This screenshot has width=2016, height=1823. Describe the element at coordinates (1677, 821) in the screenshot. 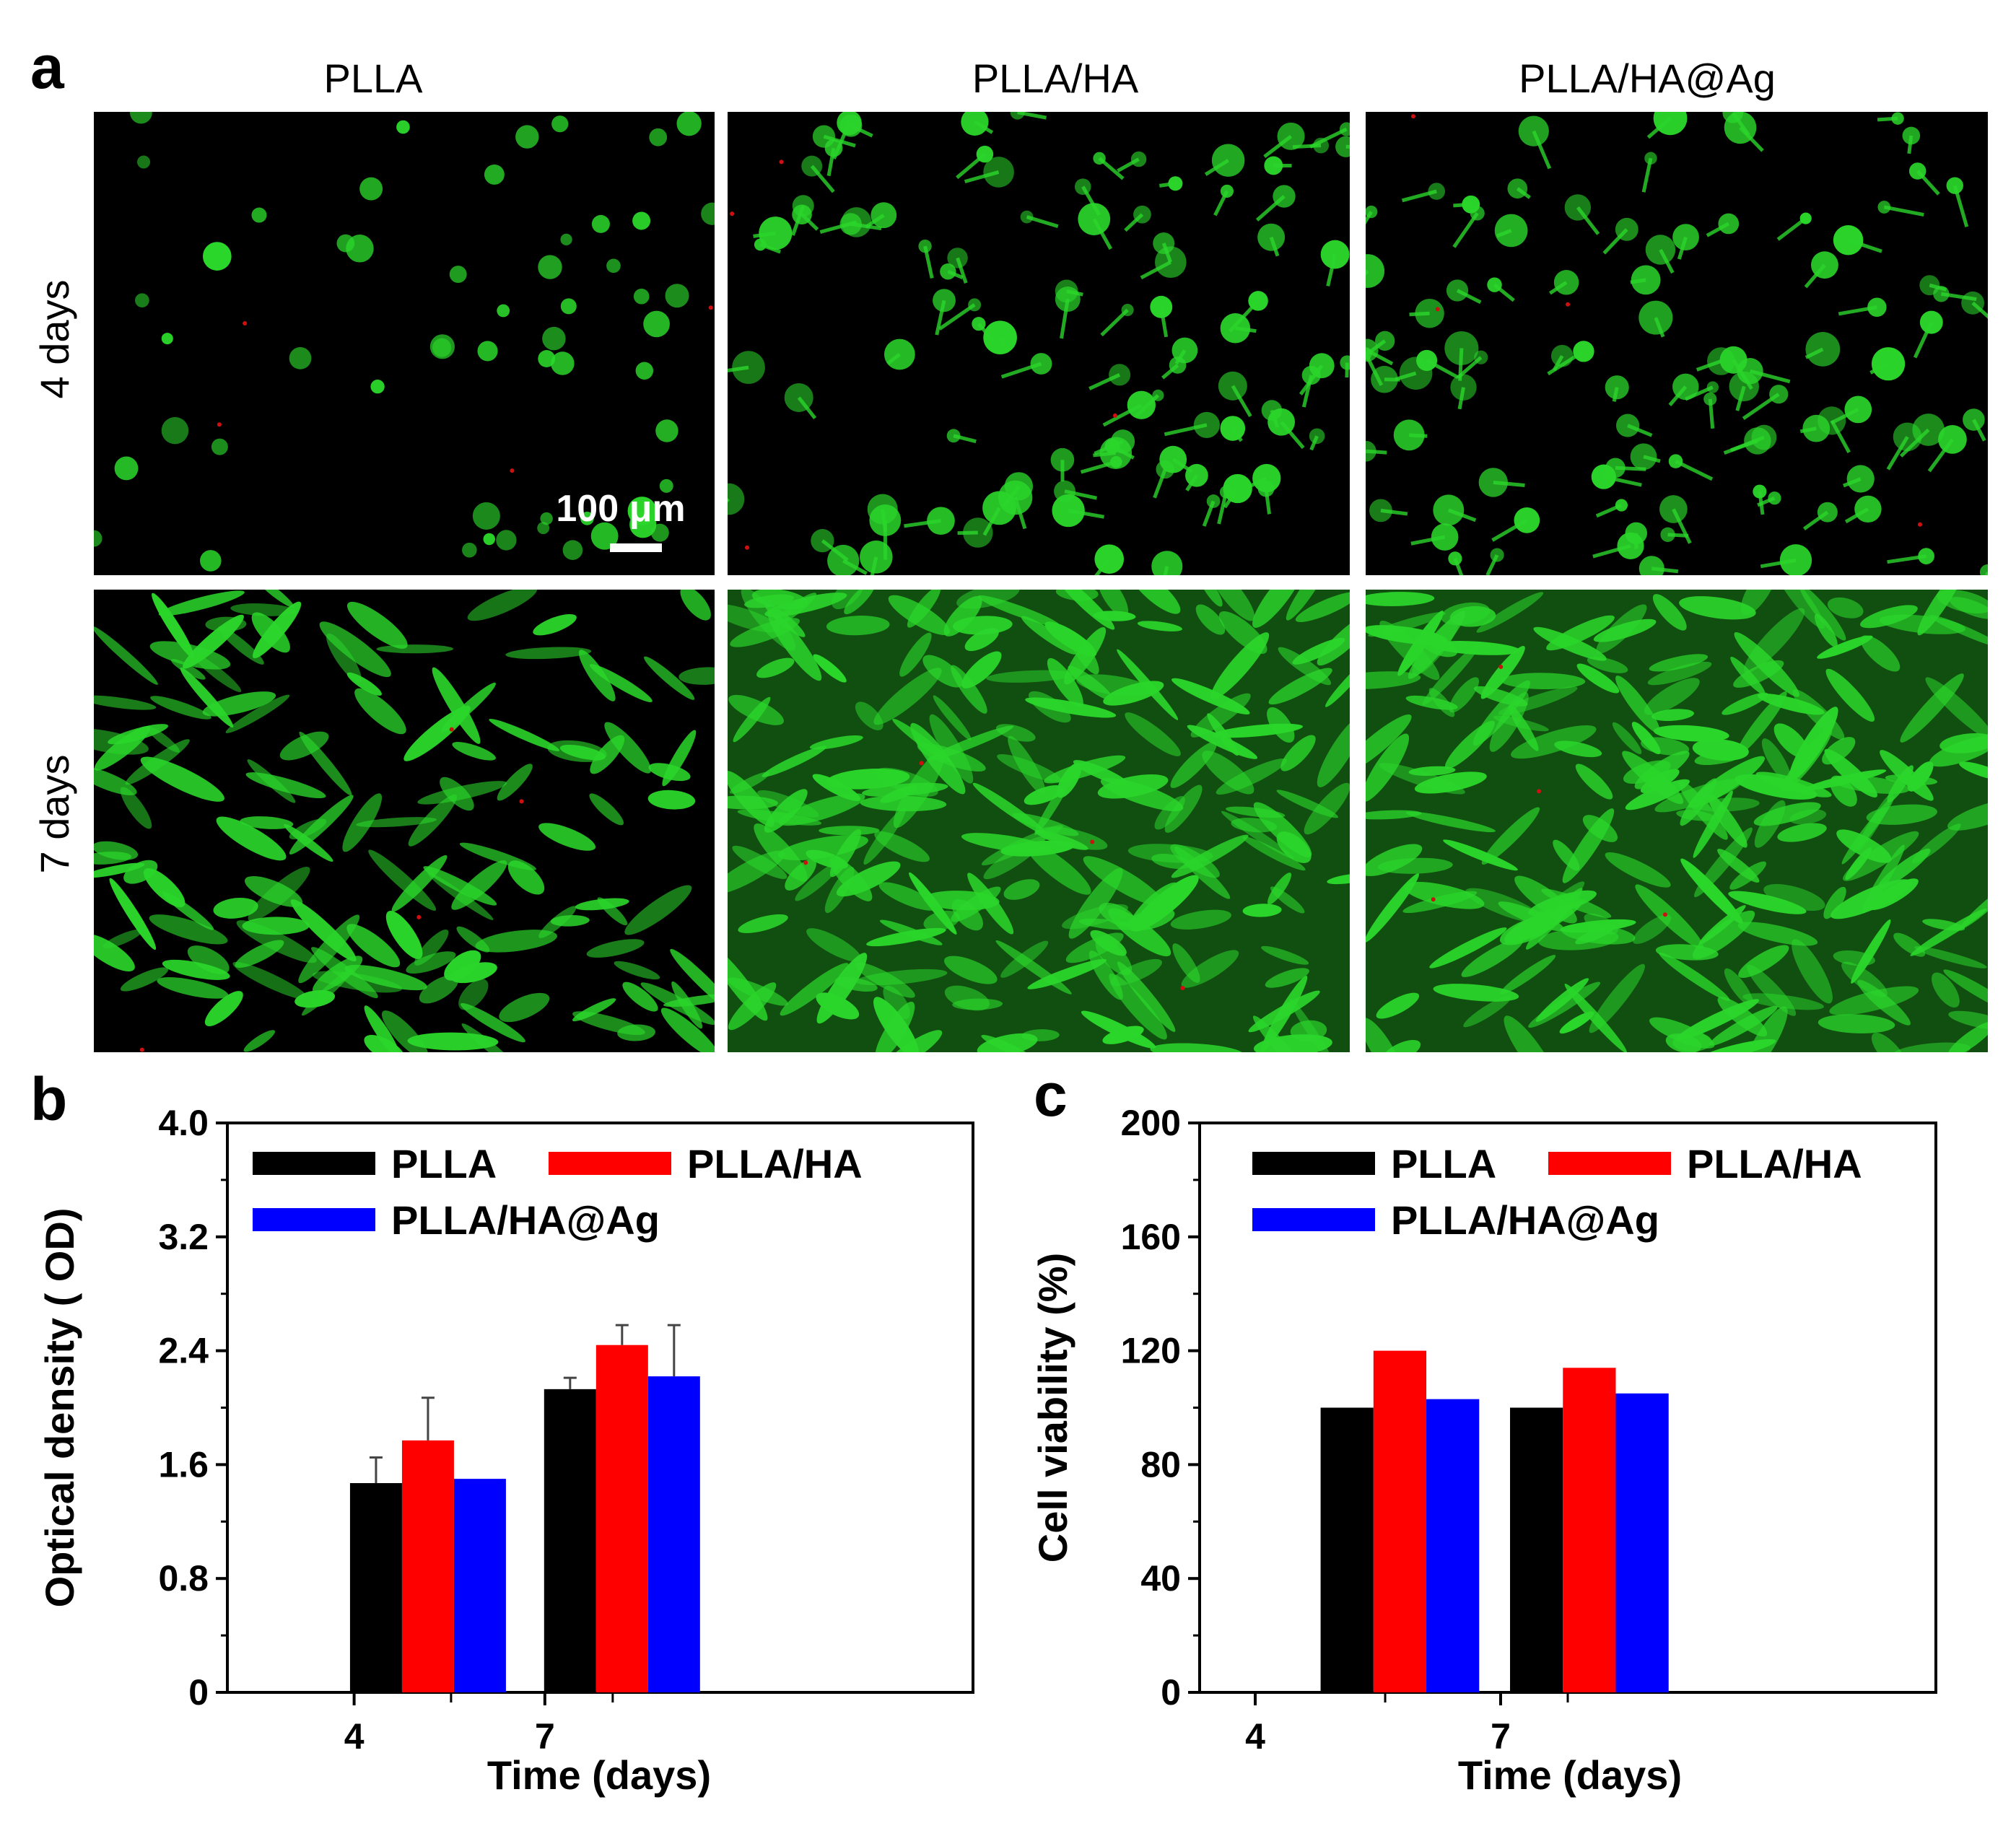

I see `micrograph-plla-ha-ag-7-days` at that location.